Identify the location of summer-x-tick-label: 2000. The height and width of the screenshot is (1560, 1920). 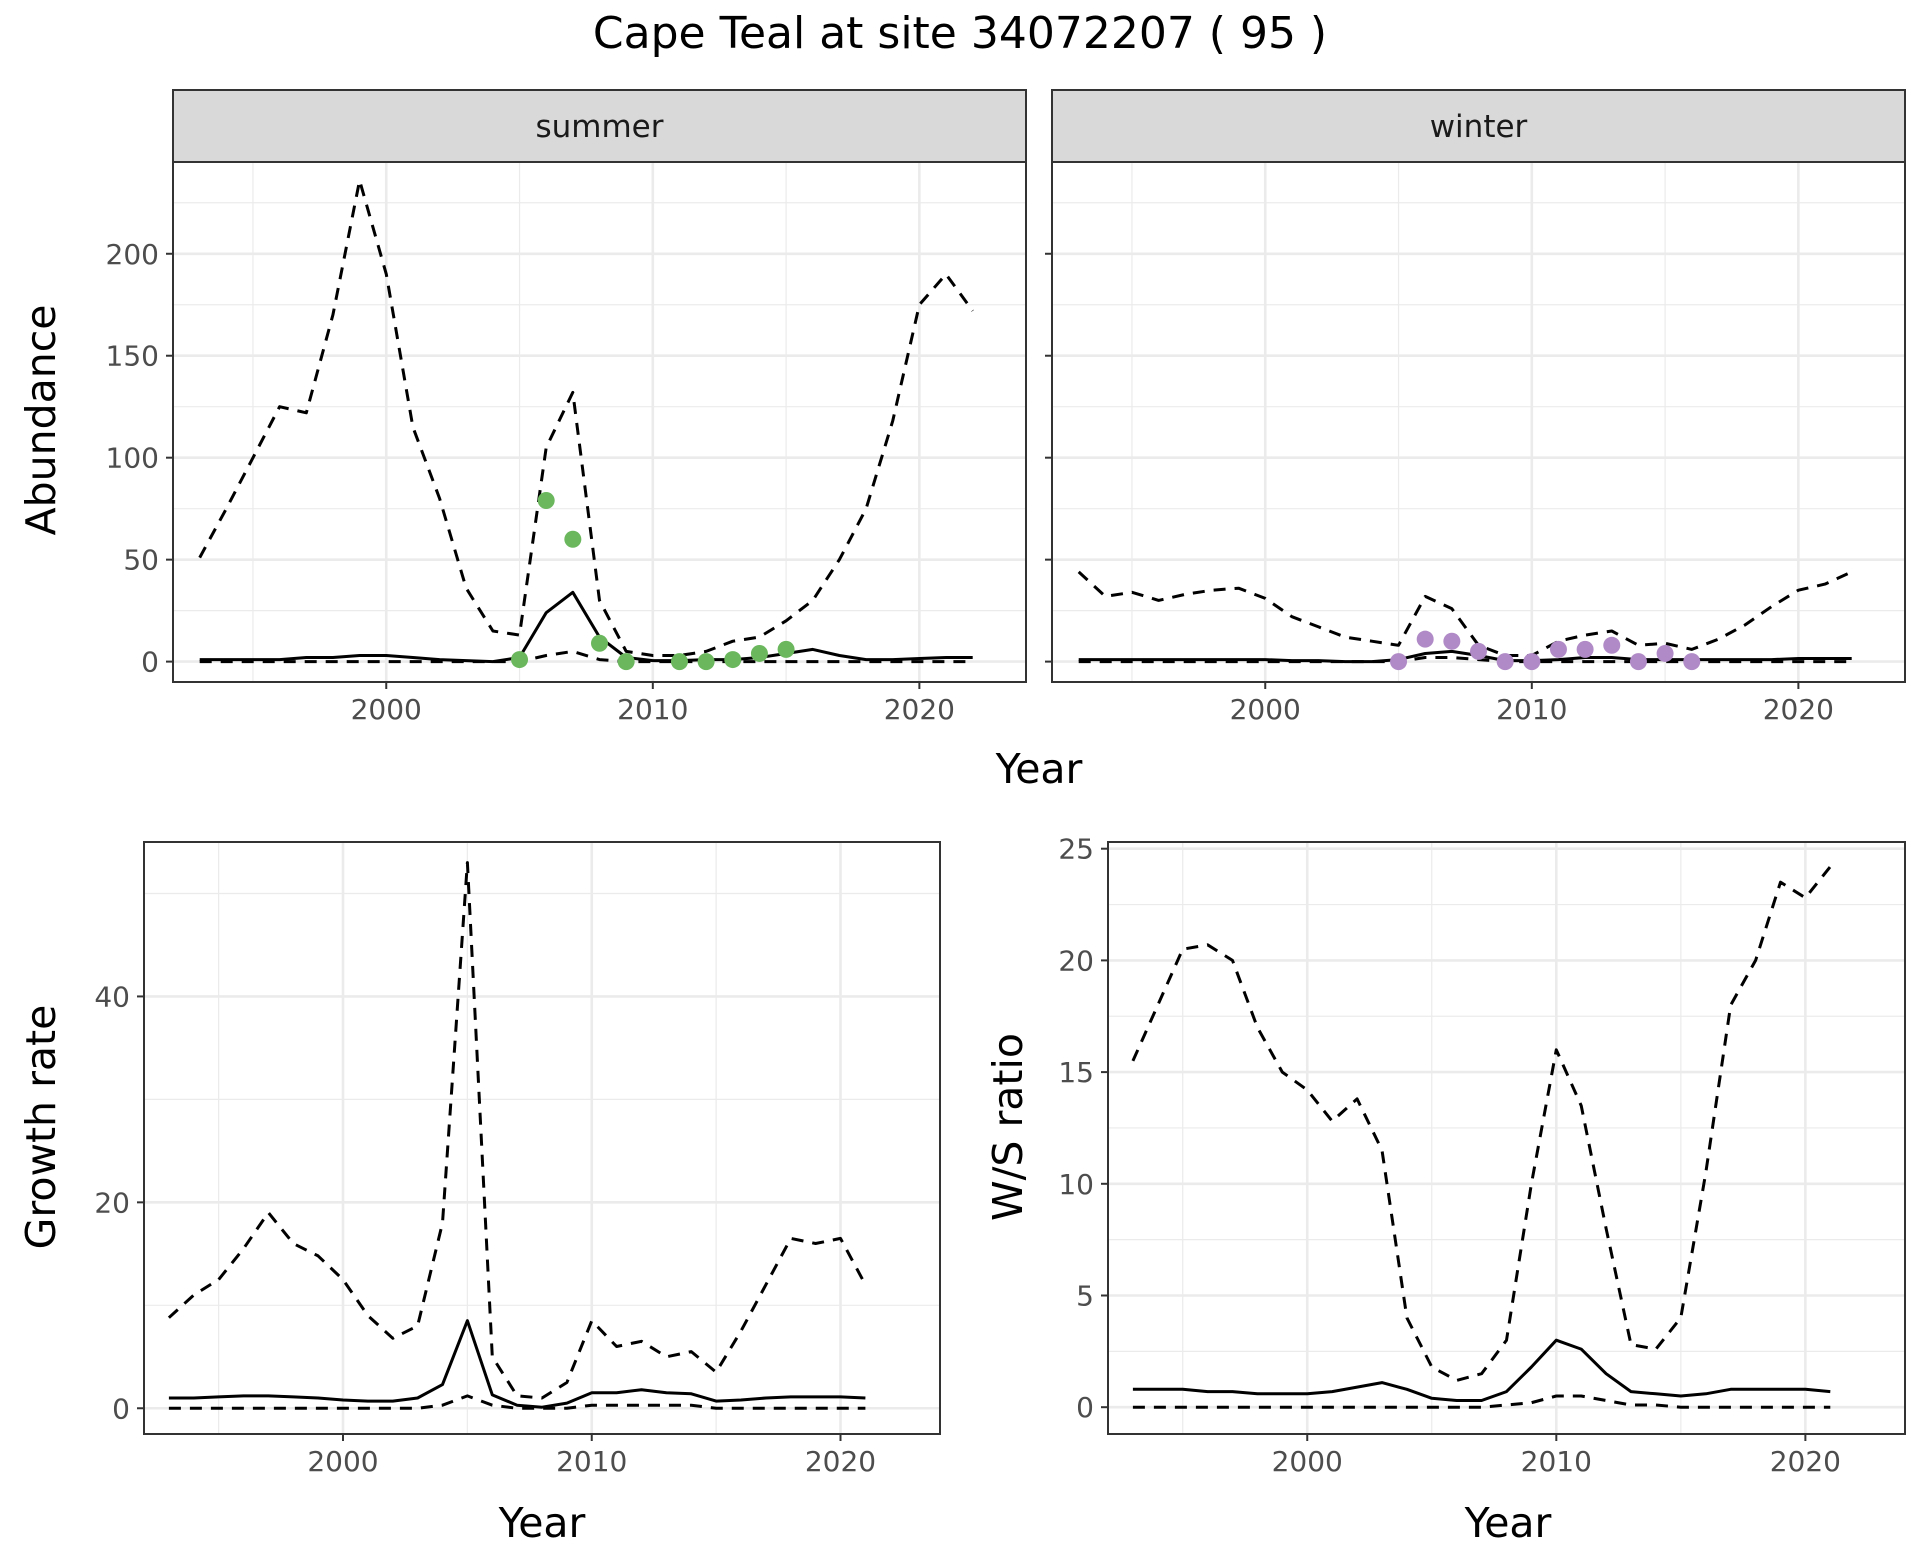
(386, 709).